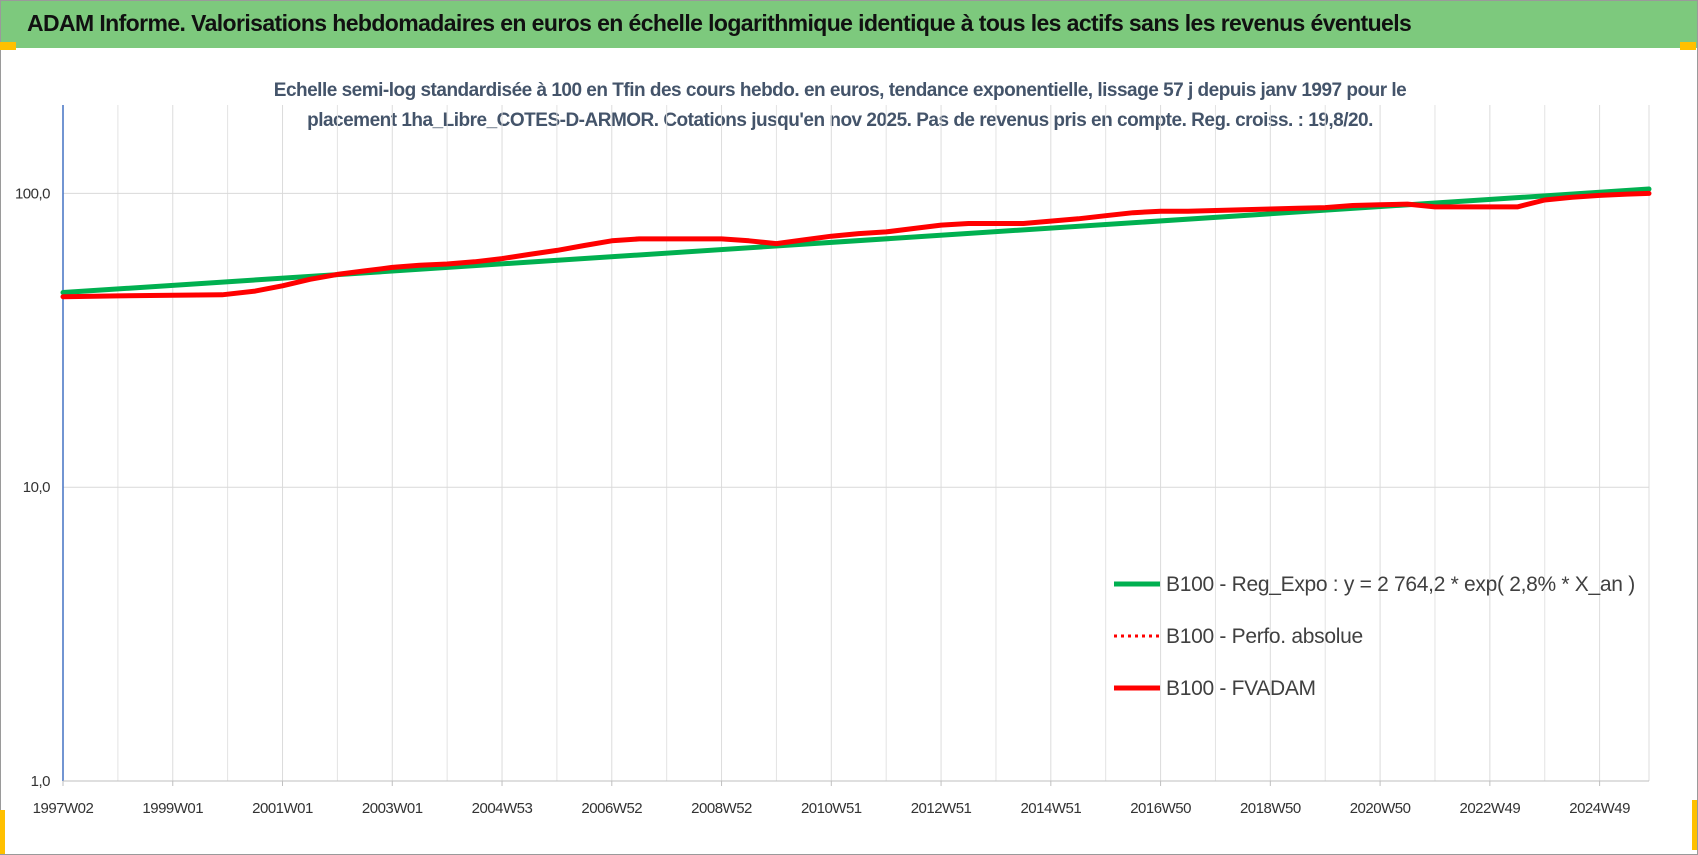 This screenshot has width=1698, height=855. What do you see at coordinates (41, 781) in the screenshot?
I see `y-tick-label: 1,0` at bounding box center [41, 781].